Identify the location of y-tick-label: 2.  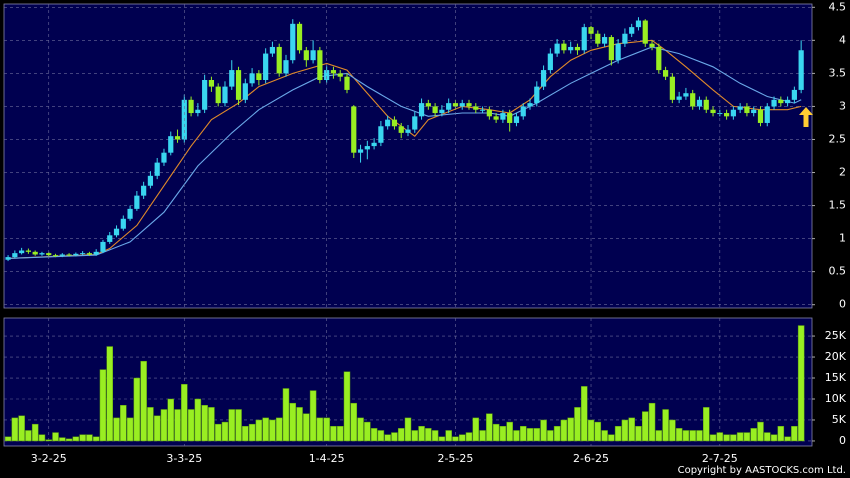
(842, 172).